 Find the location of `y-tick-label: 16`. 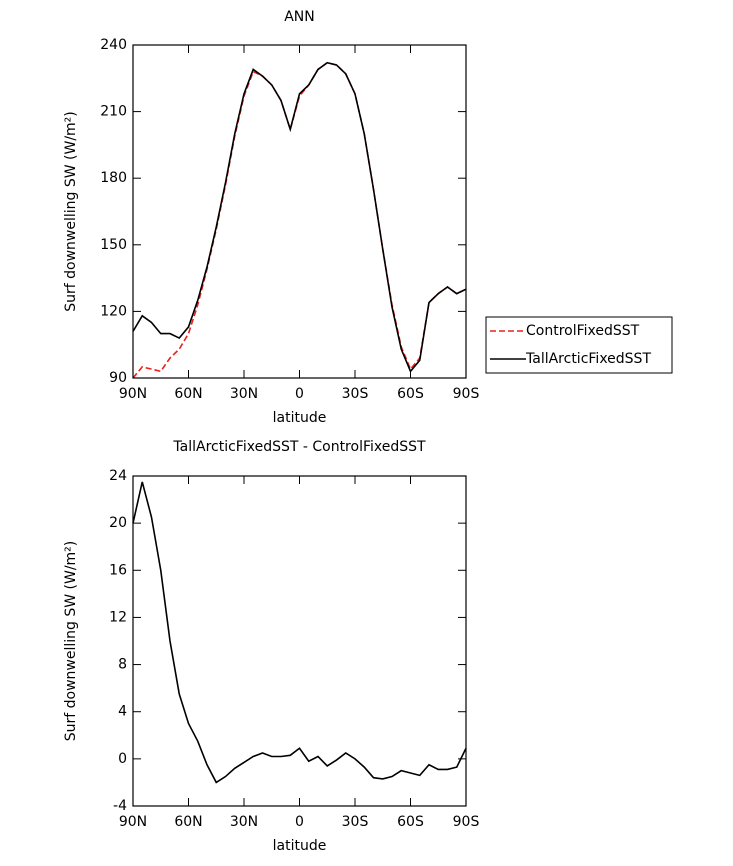

y-tick-label: 16 is located at coordinates (118, 570).